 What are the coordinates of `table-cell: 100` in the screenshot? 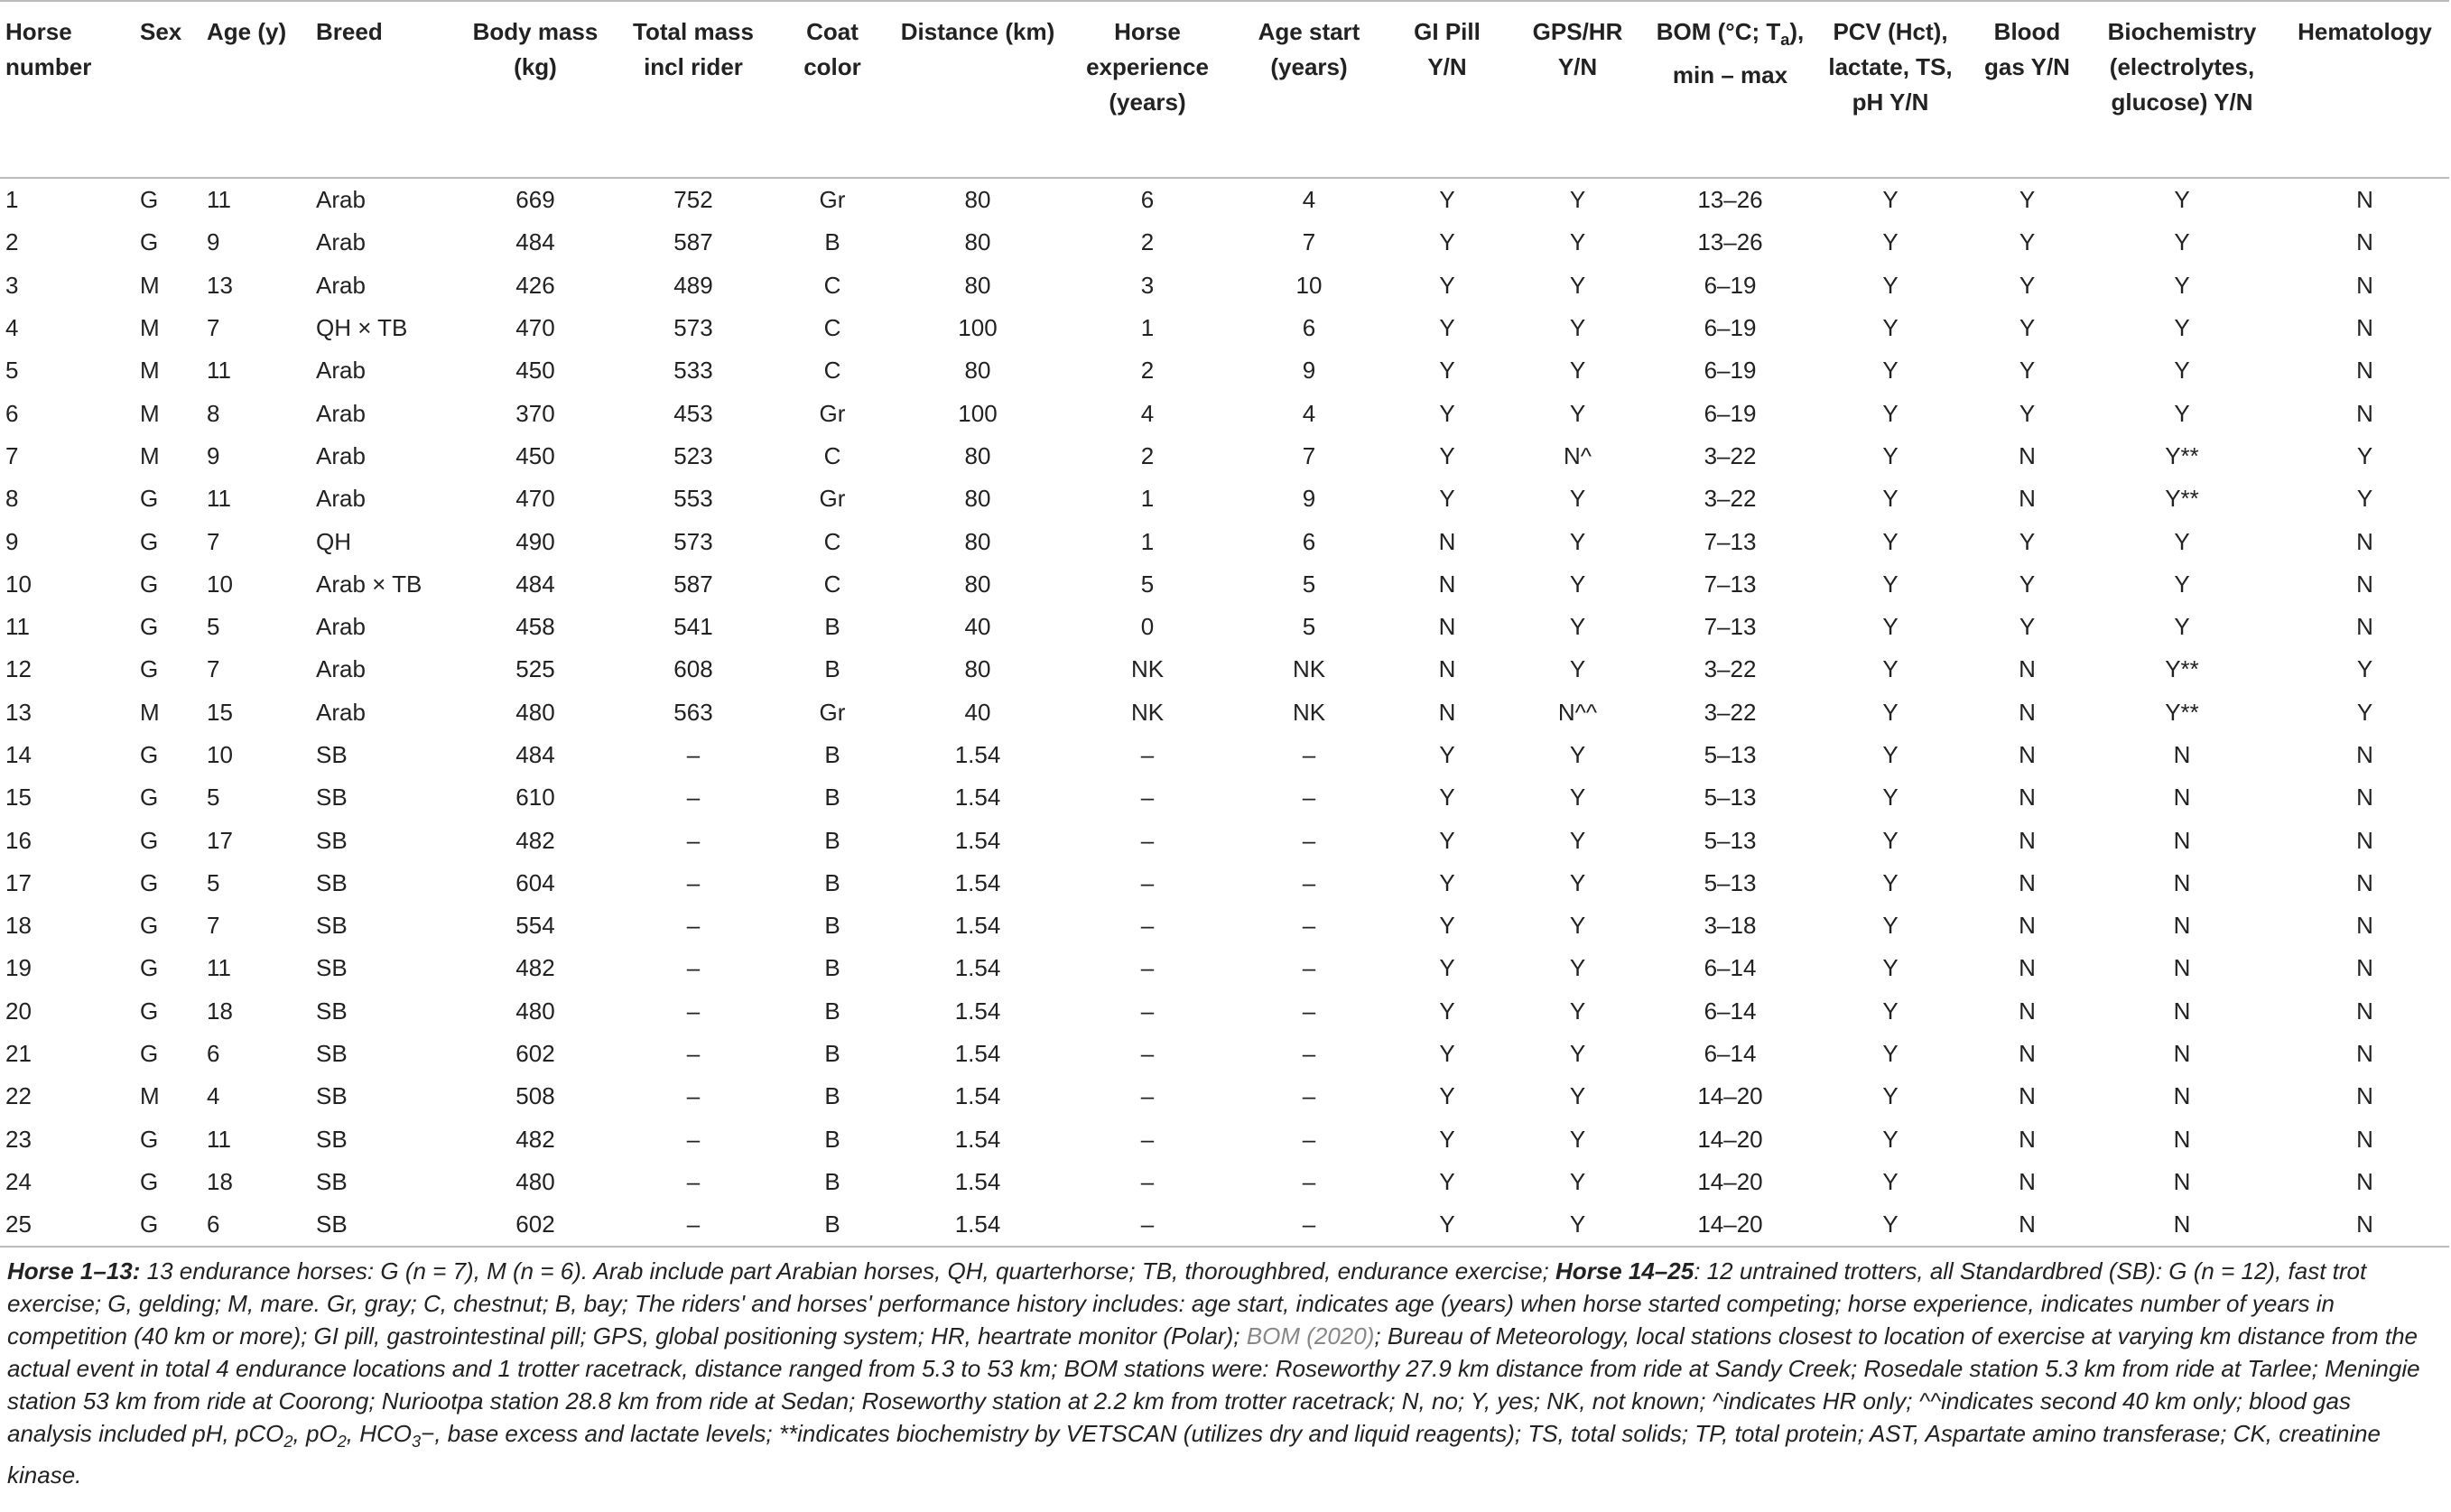 It's located at (978, 413).